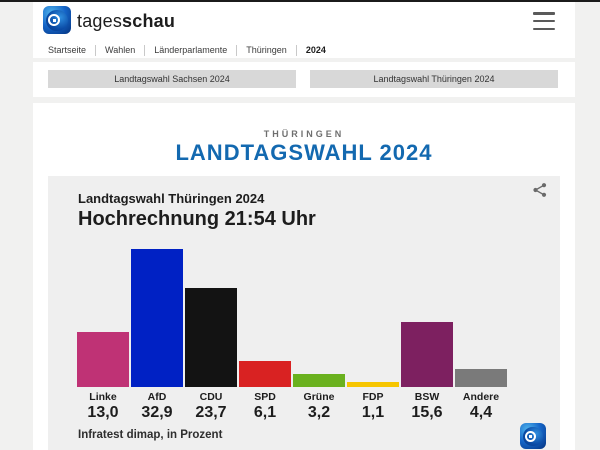  I want to click on party-label-andere: Andere, so click(481, 397).